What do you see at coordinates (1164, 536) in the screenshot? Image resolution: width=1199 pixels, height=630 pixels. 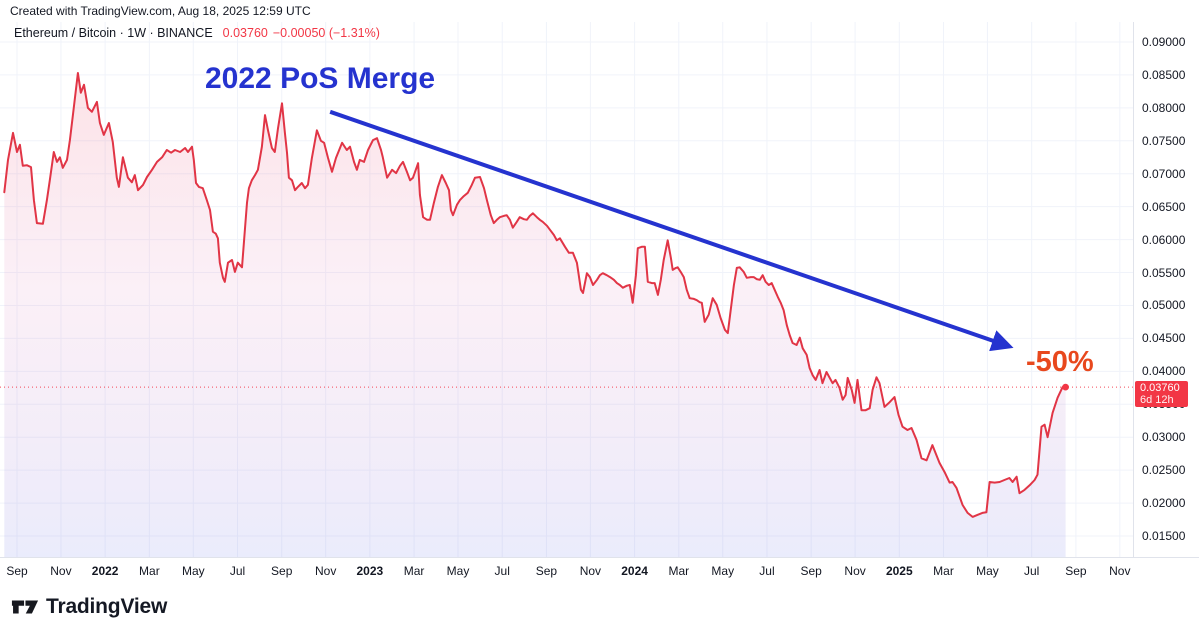 I see `price-tick-label: 0.01500` at bounding box center [1164, 536].